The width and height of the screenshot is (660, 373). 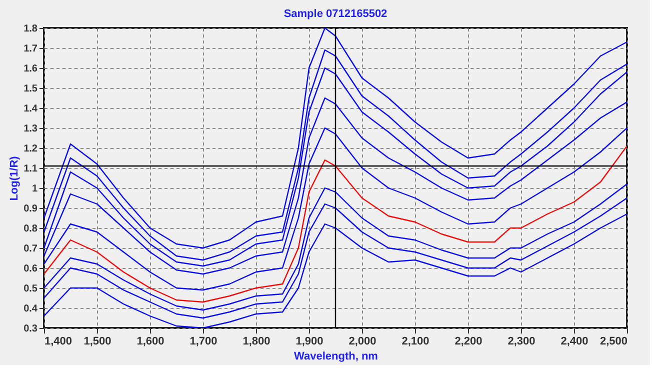 What do you see at coordinates (31, 89) in the screenshot?
I see `y-tick-label: 1.5` at bounding box center [31, 89].